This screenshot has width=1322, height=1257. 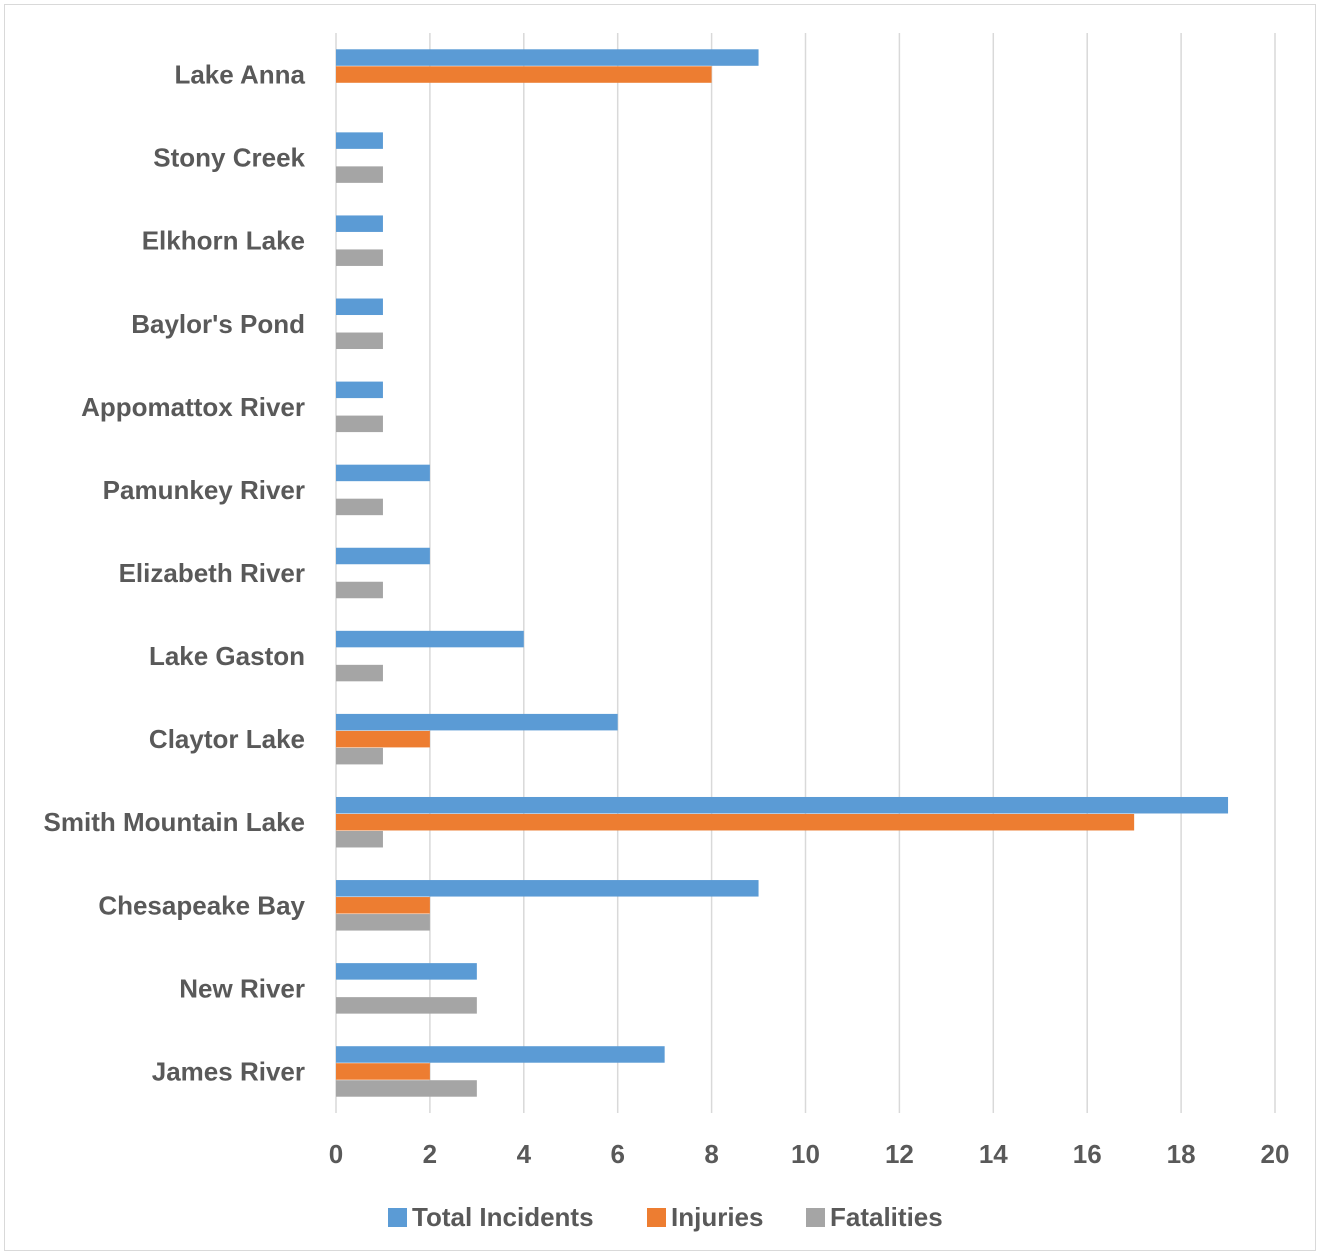 I want to click on bar-fatalities-chesapeake-bay, so click(x=383, y=922).